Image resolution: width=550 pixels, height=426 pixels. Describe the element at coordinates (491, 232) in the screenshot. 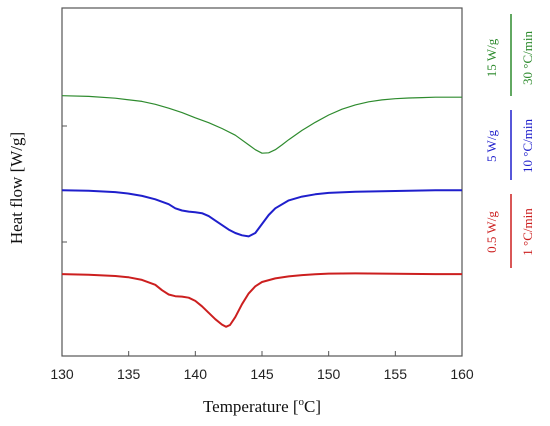

I see `legend-scale-label: 0.5 W/g` at that location.